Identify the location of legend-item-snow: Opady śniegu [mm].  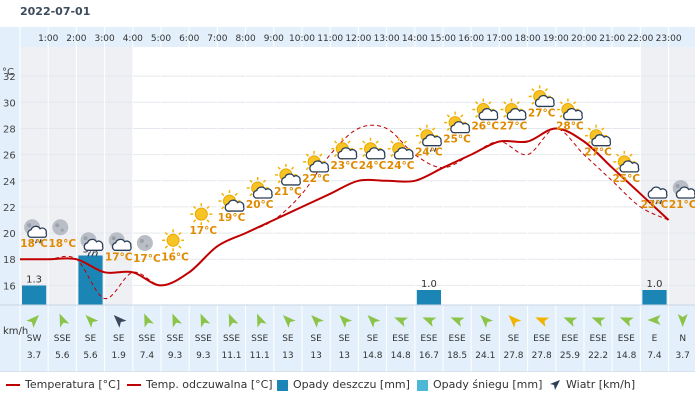
(479, 384).